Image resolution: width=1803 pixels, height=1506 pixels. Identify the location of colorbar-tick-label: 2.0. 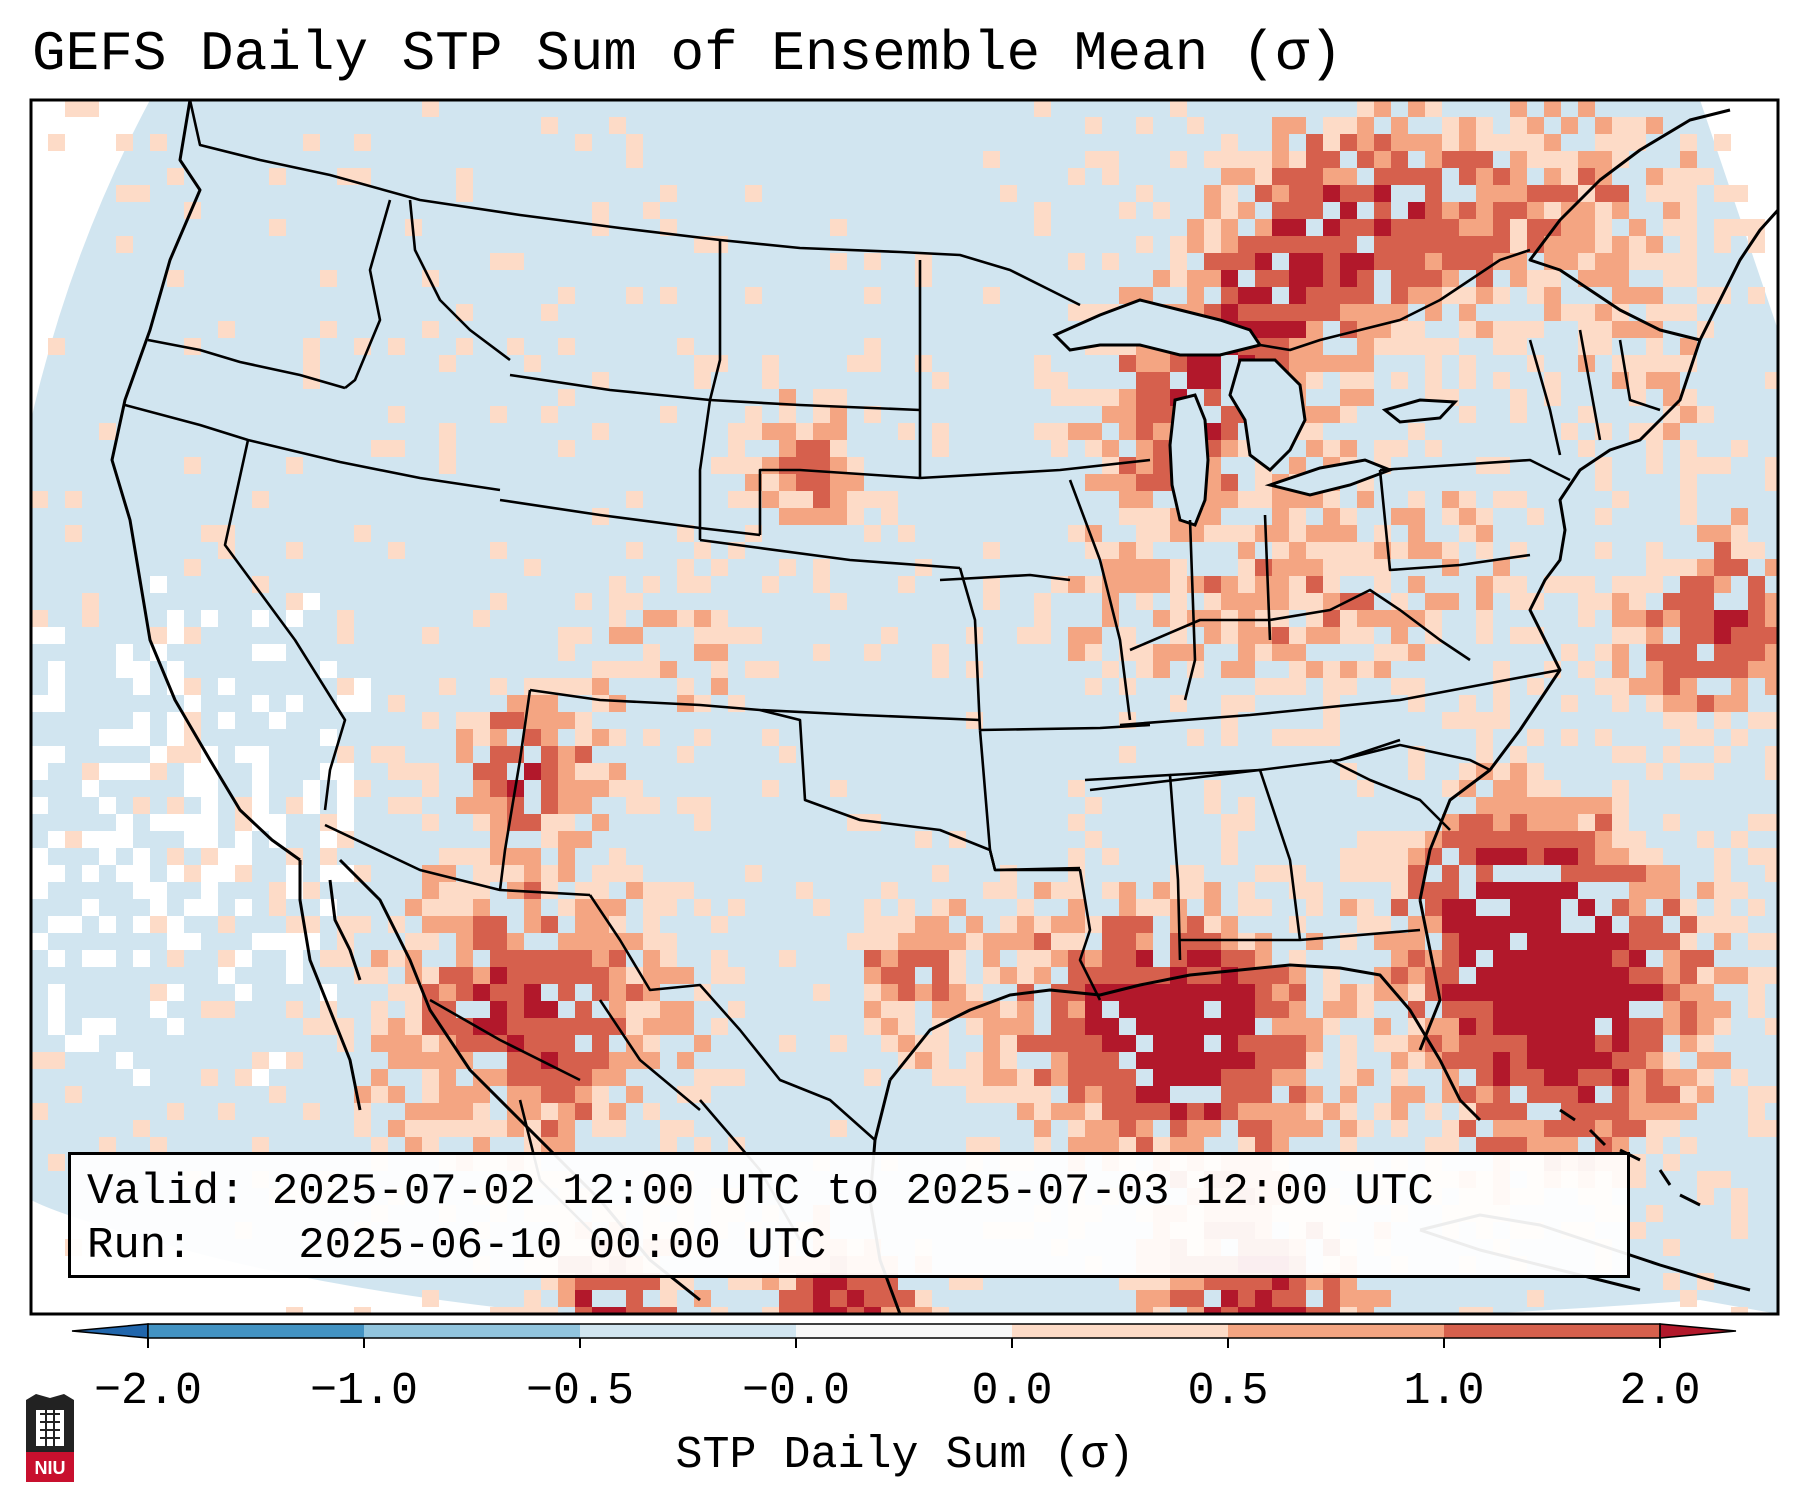
(1660, 1391).